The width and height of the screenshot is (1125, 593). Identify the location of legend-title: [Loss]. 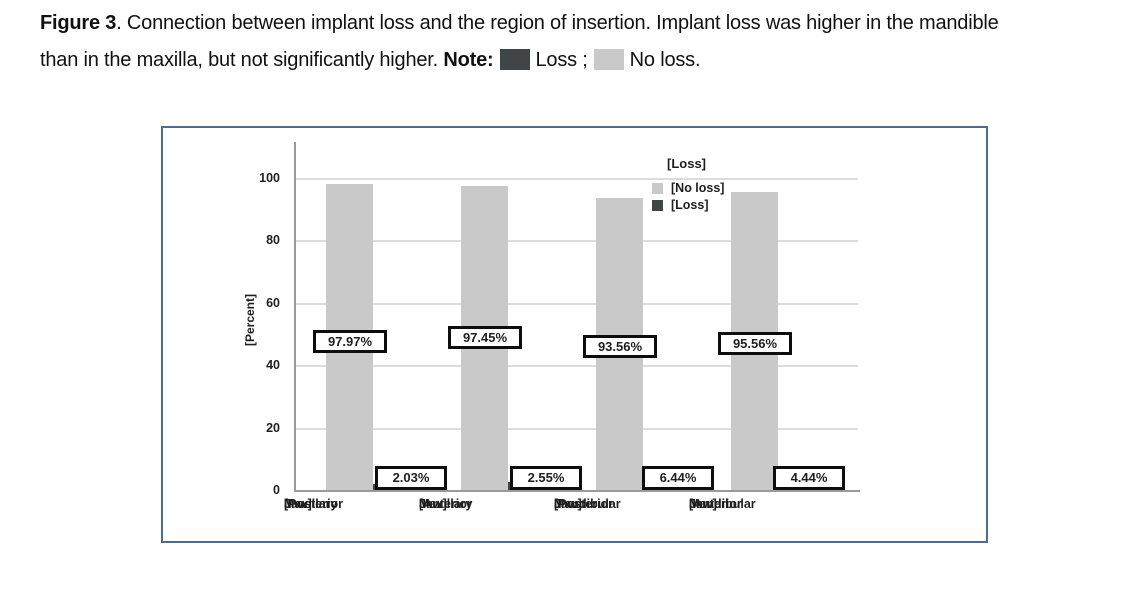
(686, 163).